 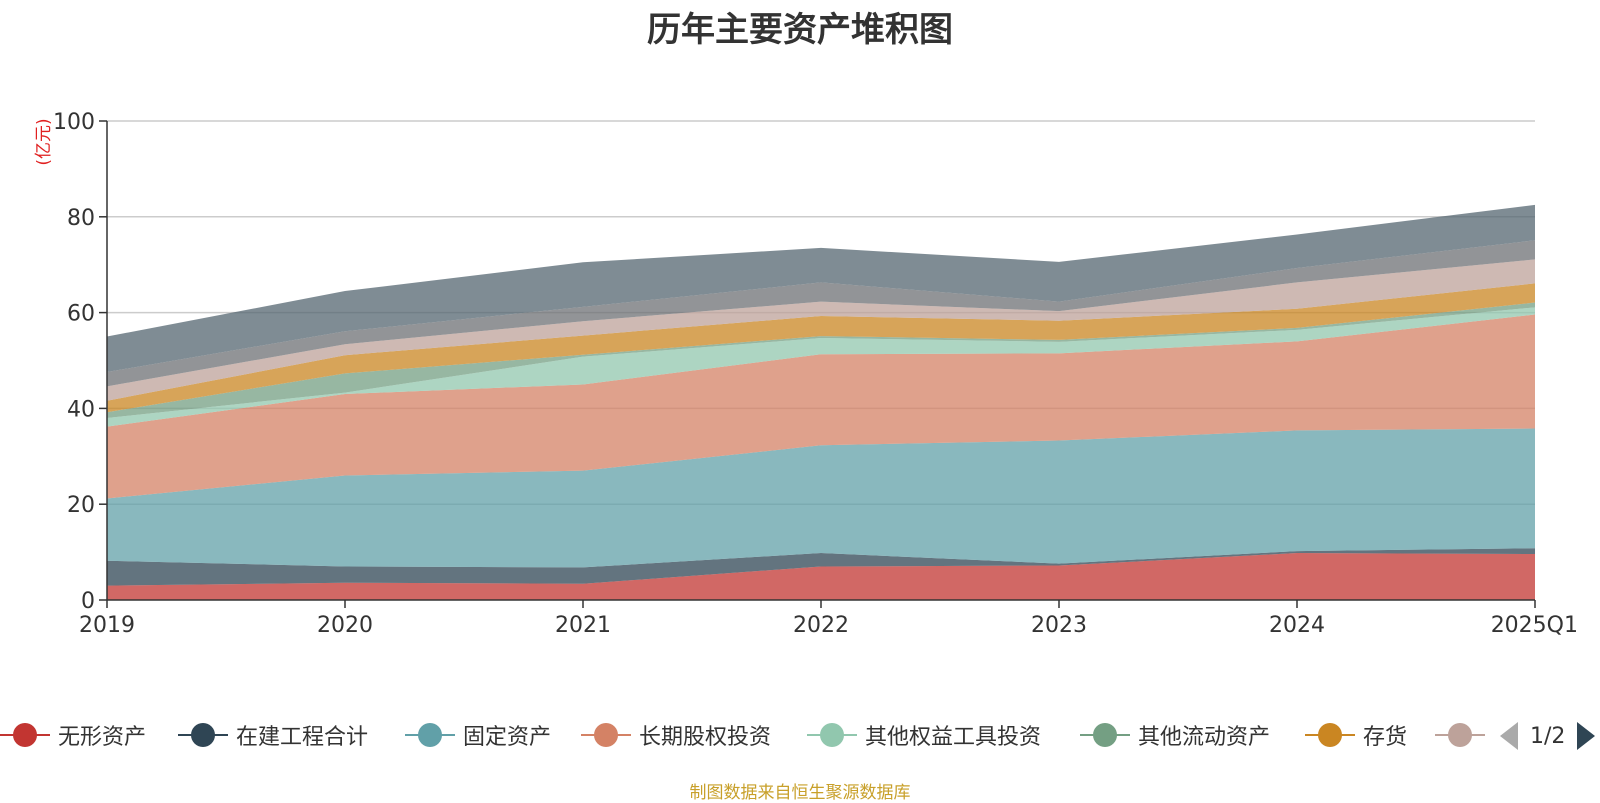 I want to click on legend-item-3: 长期股权投资, so click(x=676, y=735).